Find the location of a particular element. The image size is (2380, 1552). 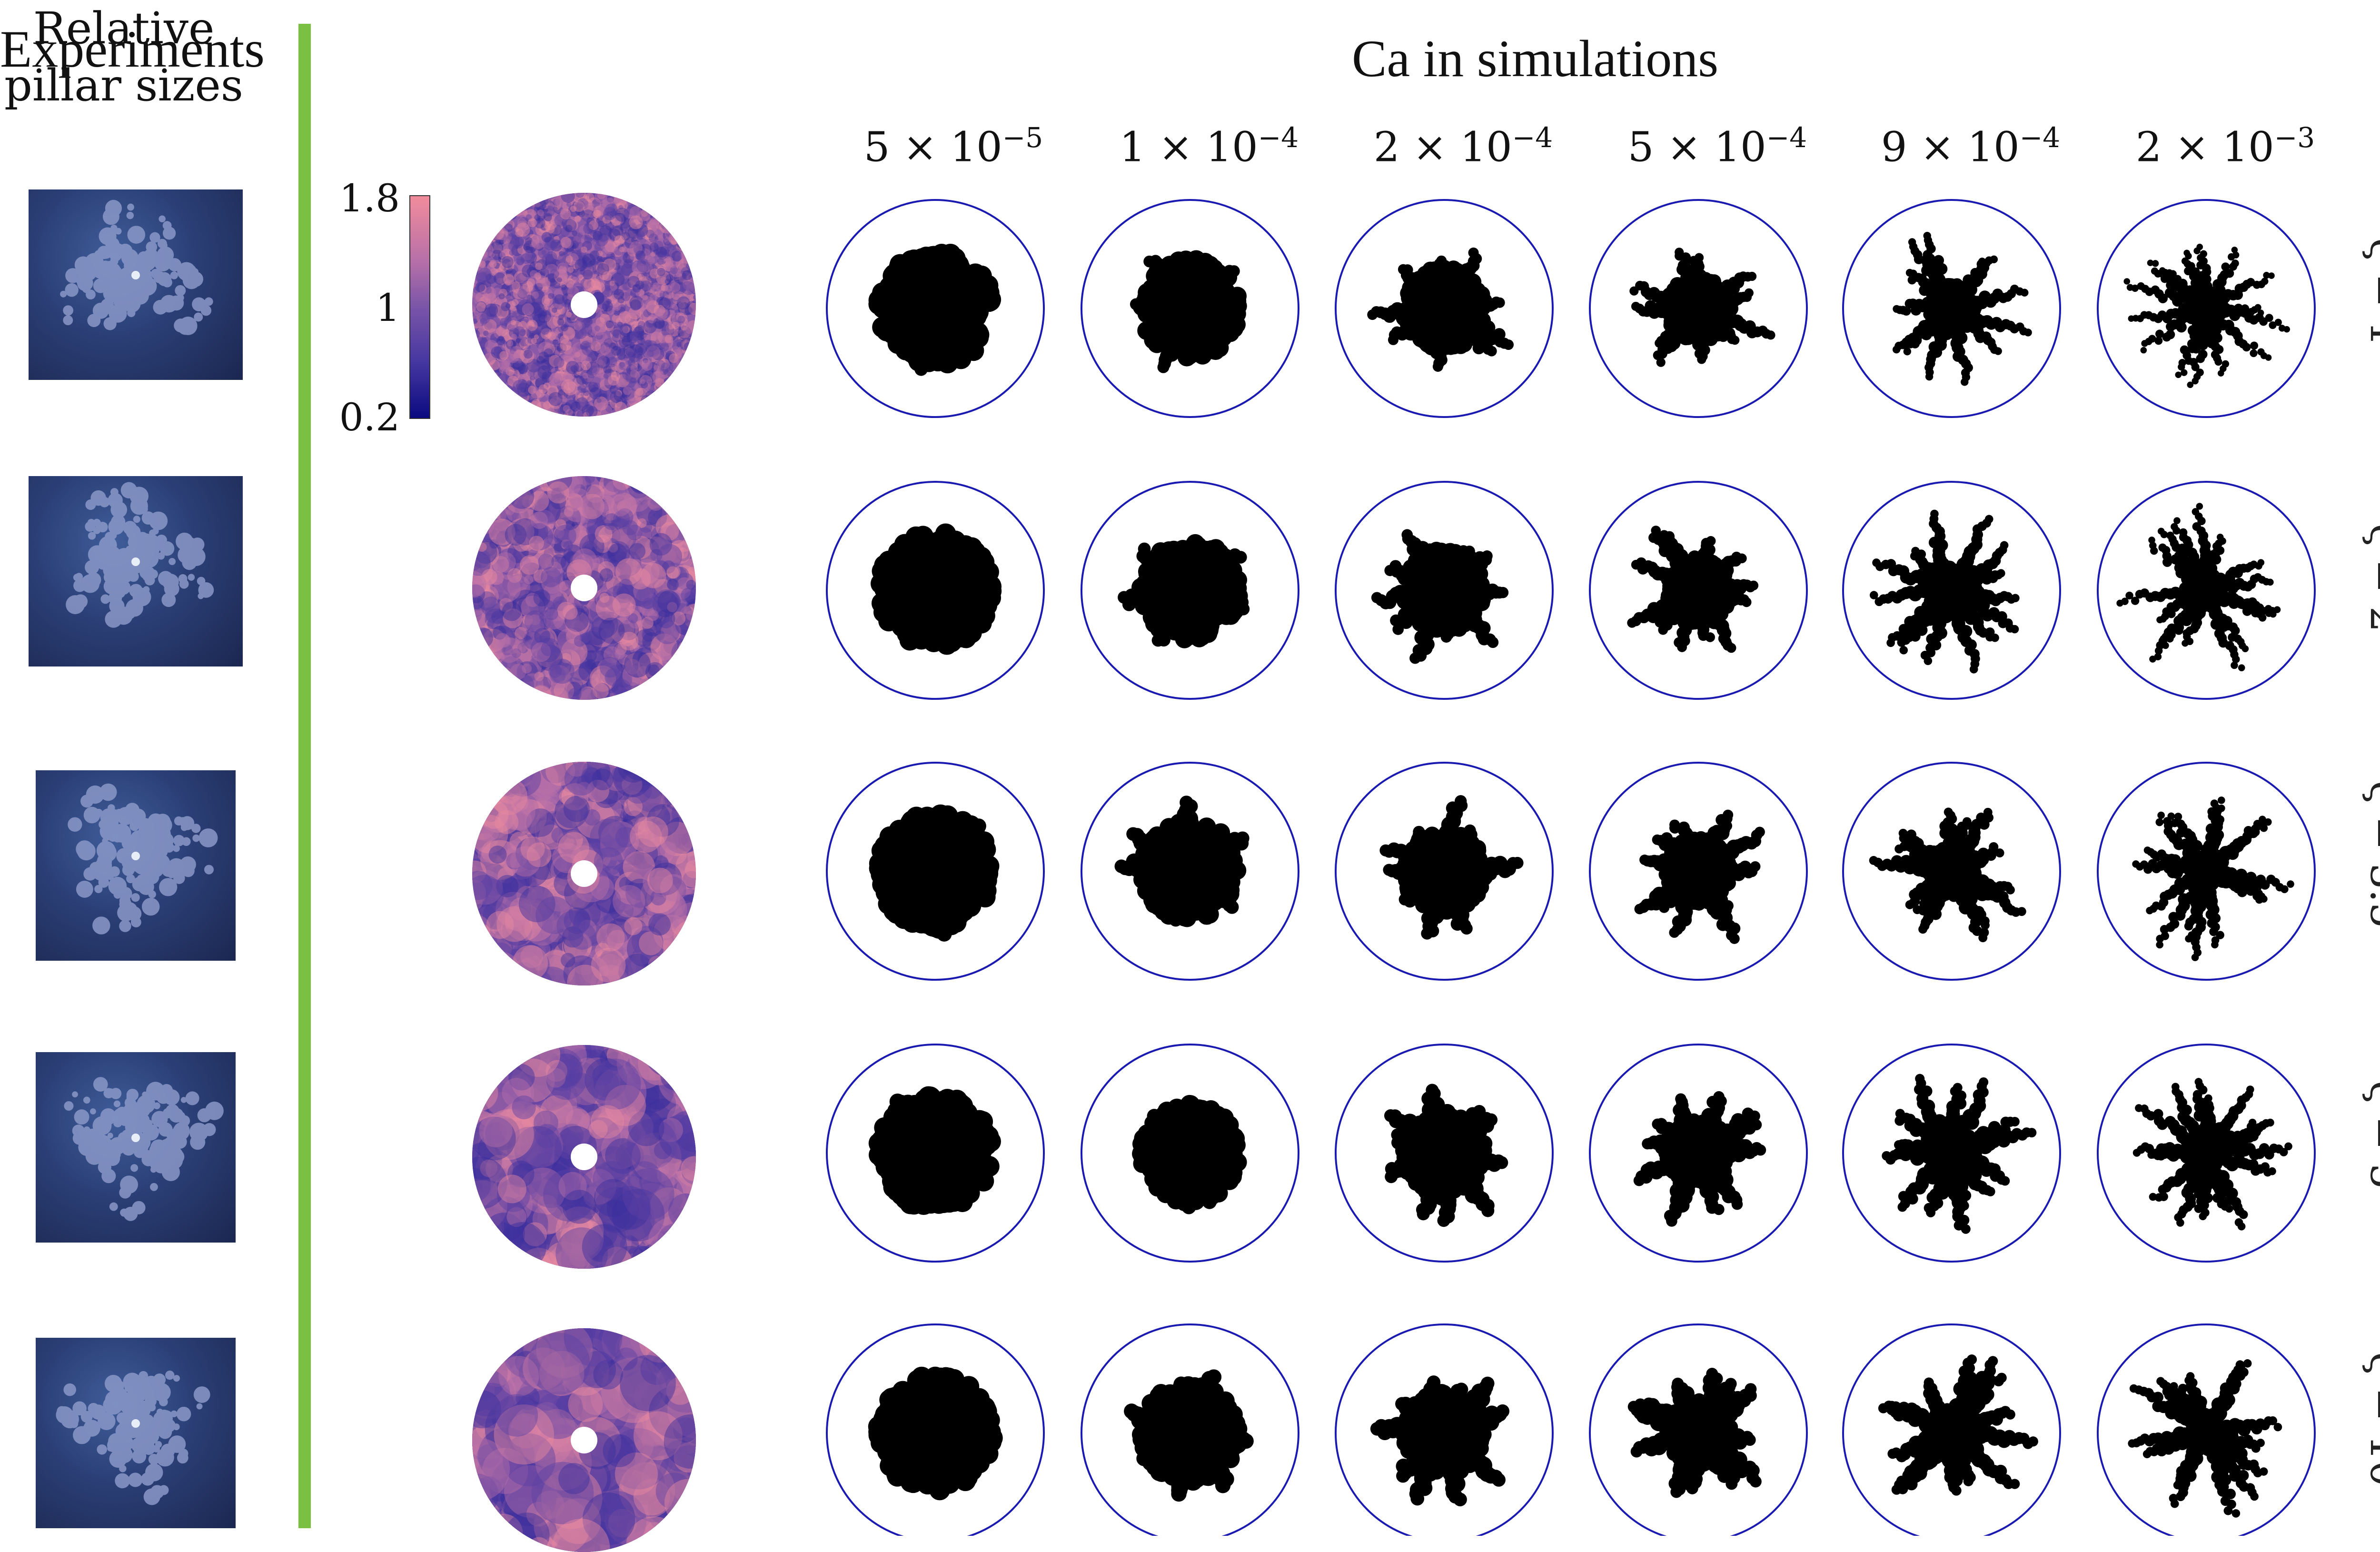

green-divider is located at coordinates (304, 776).